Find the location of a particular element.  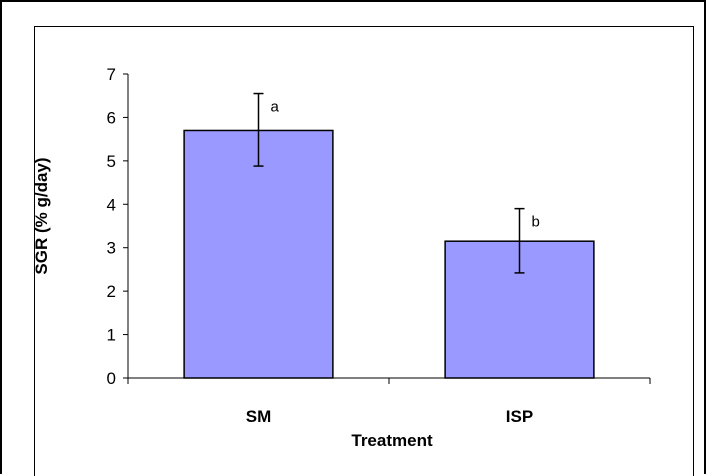

y-tick-label: 6 is located at coordinates (111, 117).